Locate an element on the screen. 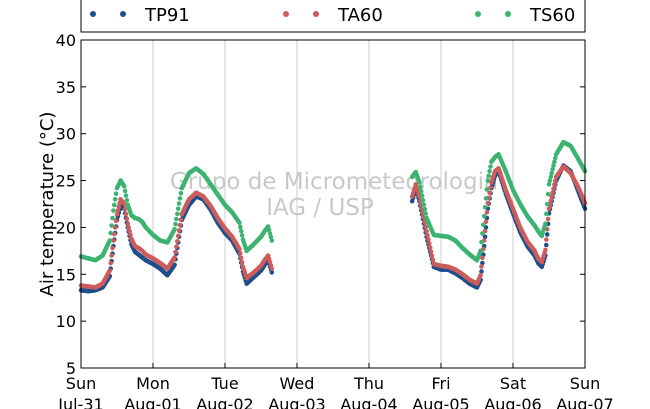  x-tick-label-date: Jul-31 is located at coordinates (80, 402).